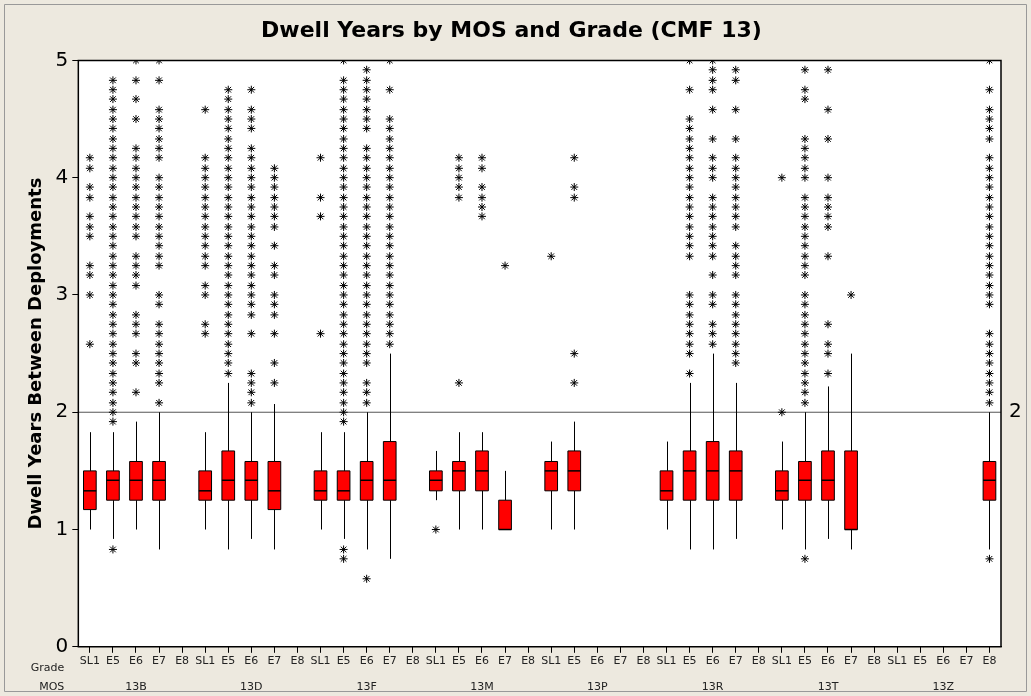  I want to click on y-tick-label: 1, so click(62, 527).